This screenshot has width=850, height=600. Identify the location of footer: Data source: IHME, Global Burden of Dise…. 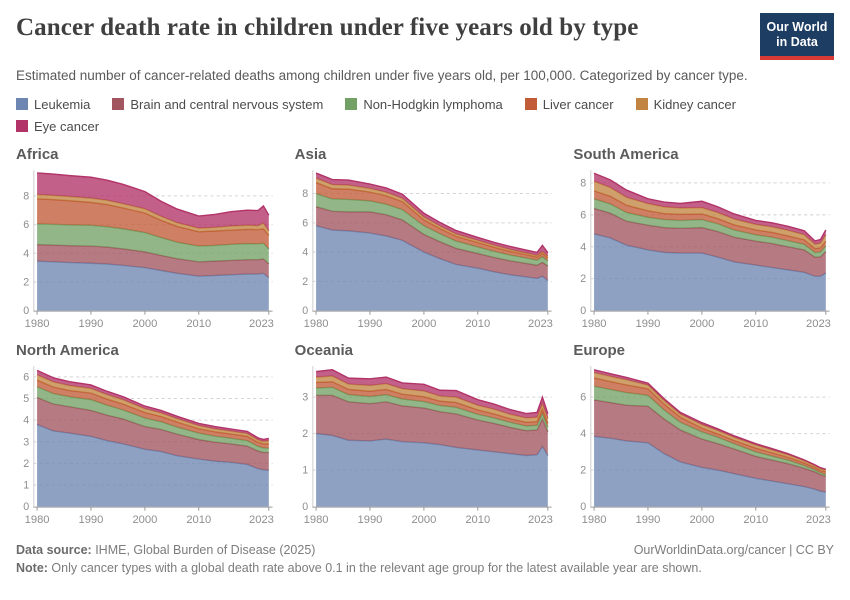
(425, 559).